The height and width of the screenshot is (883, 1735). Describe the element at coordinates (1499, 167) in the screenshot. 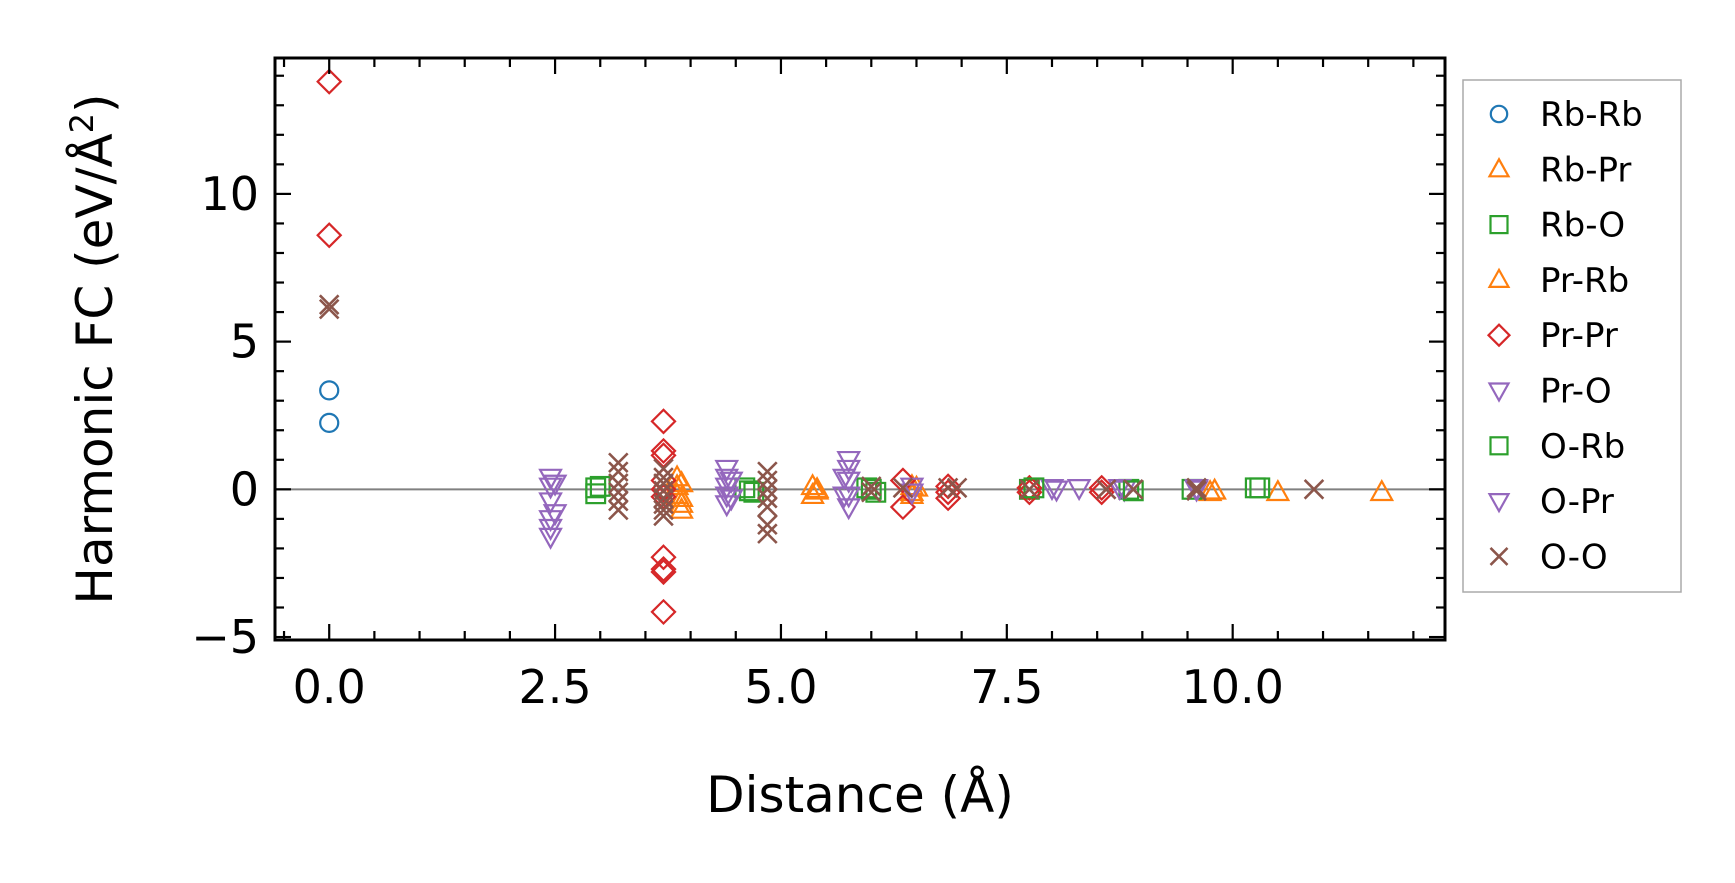

I see `legend-marker-rb-pr` at that location.